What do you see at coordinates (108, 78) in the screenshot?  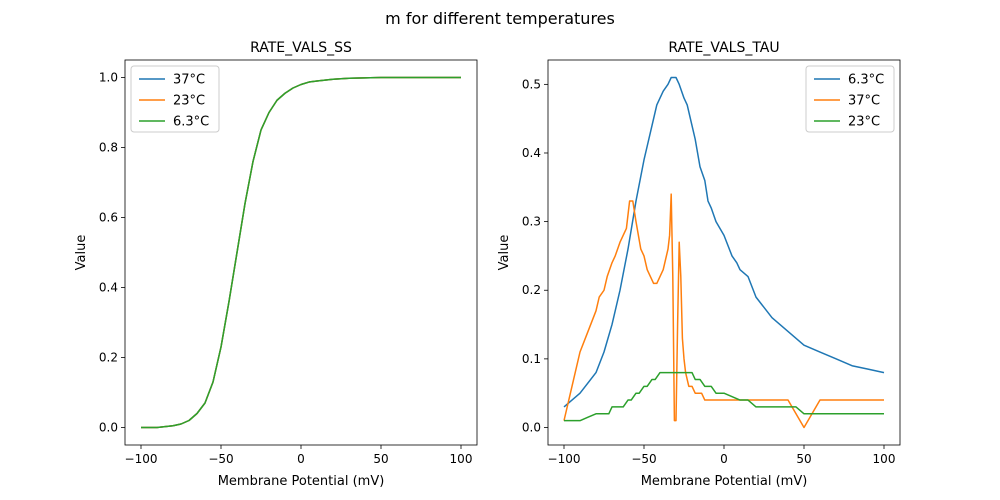 I see `y-tick-label: 1.0` at bounding box center [108, 78].